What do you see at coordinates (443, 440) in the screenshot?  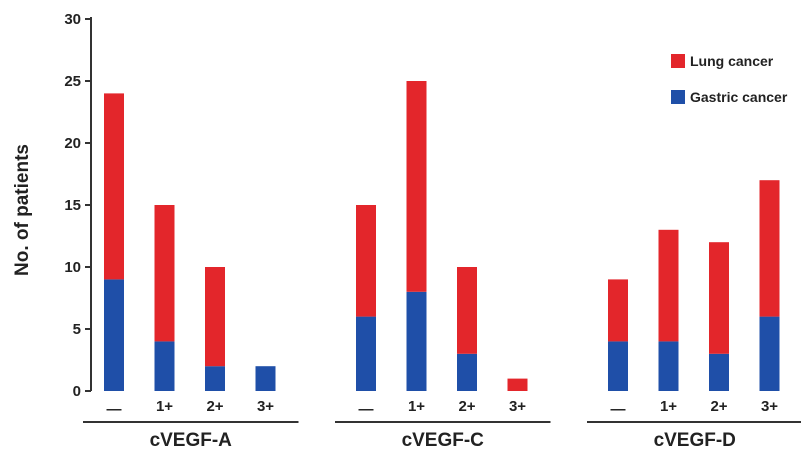 I see `group-label: cVEGF-C` at bounding box center [443, 440].